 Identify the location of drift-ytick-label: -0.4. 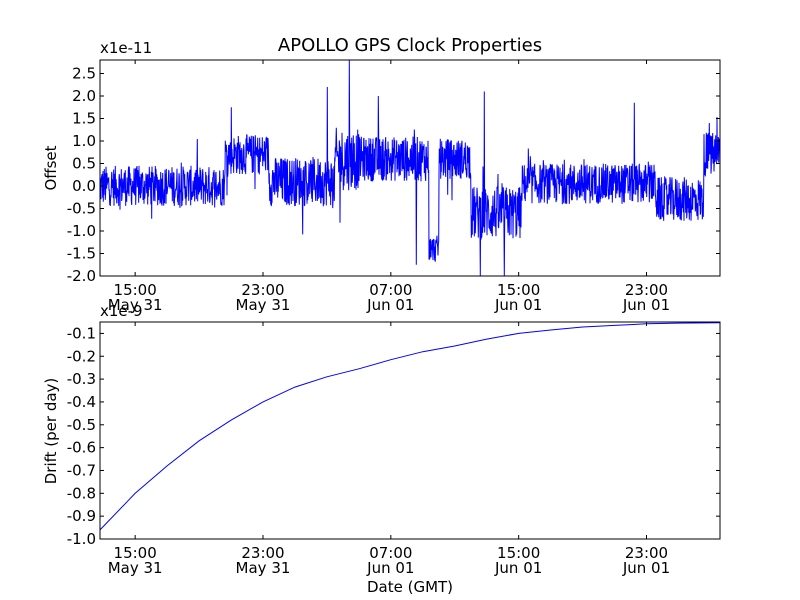
(81, 402).